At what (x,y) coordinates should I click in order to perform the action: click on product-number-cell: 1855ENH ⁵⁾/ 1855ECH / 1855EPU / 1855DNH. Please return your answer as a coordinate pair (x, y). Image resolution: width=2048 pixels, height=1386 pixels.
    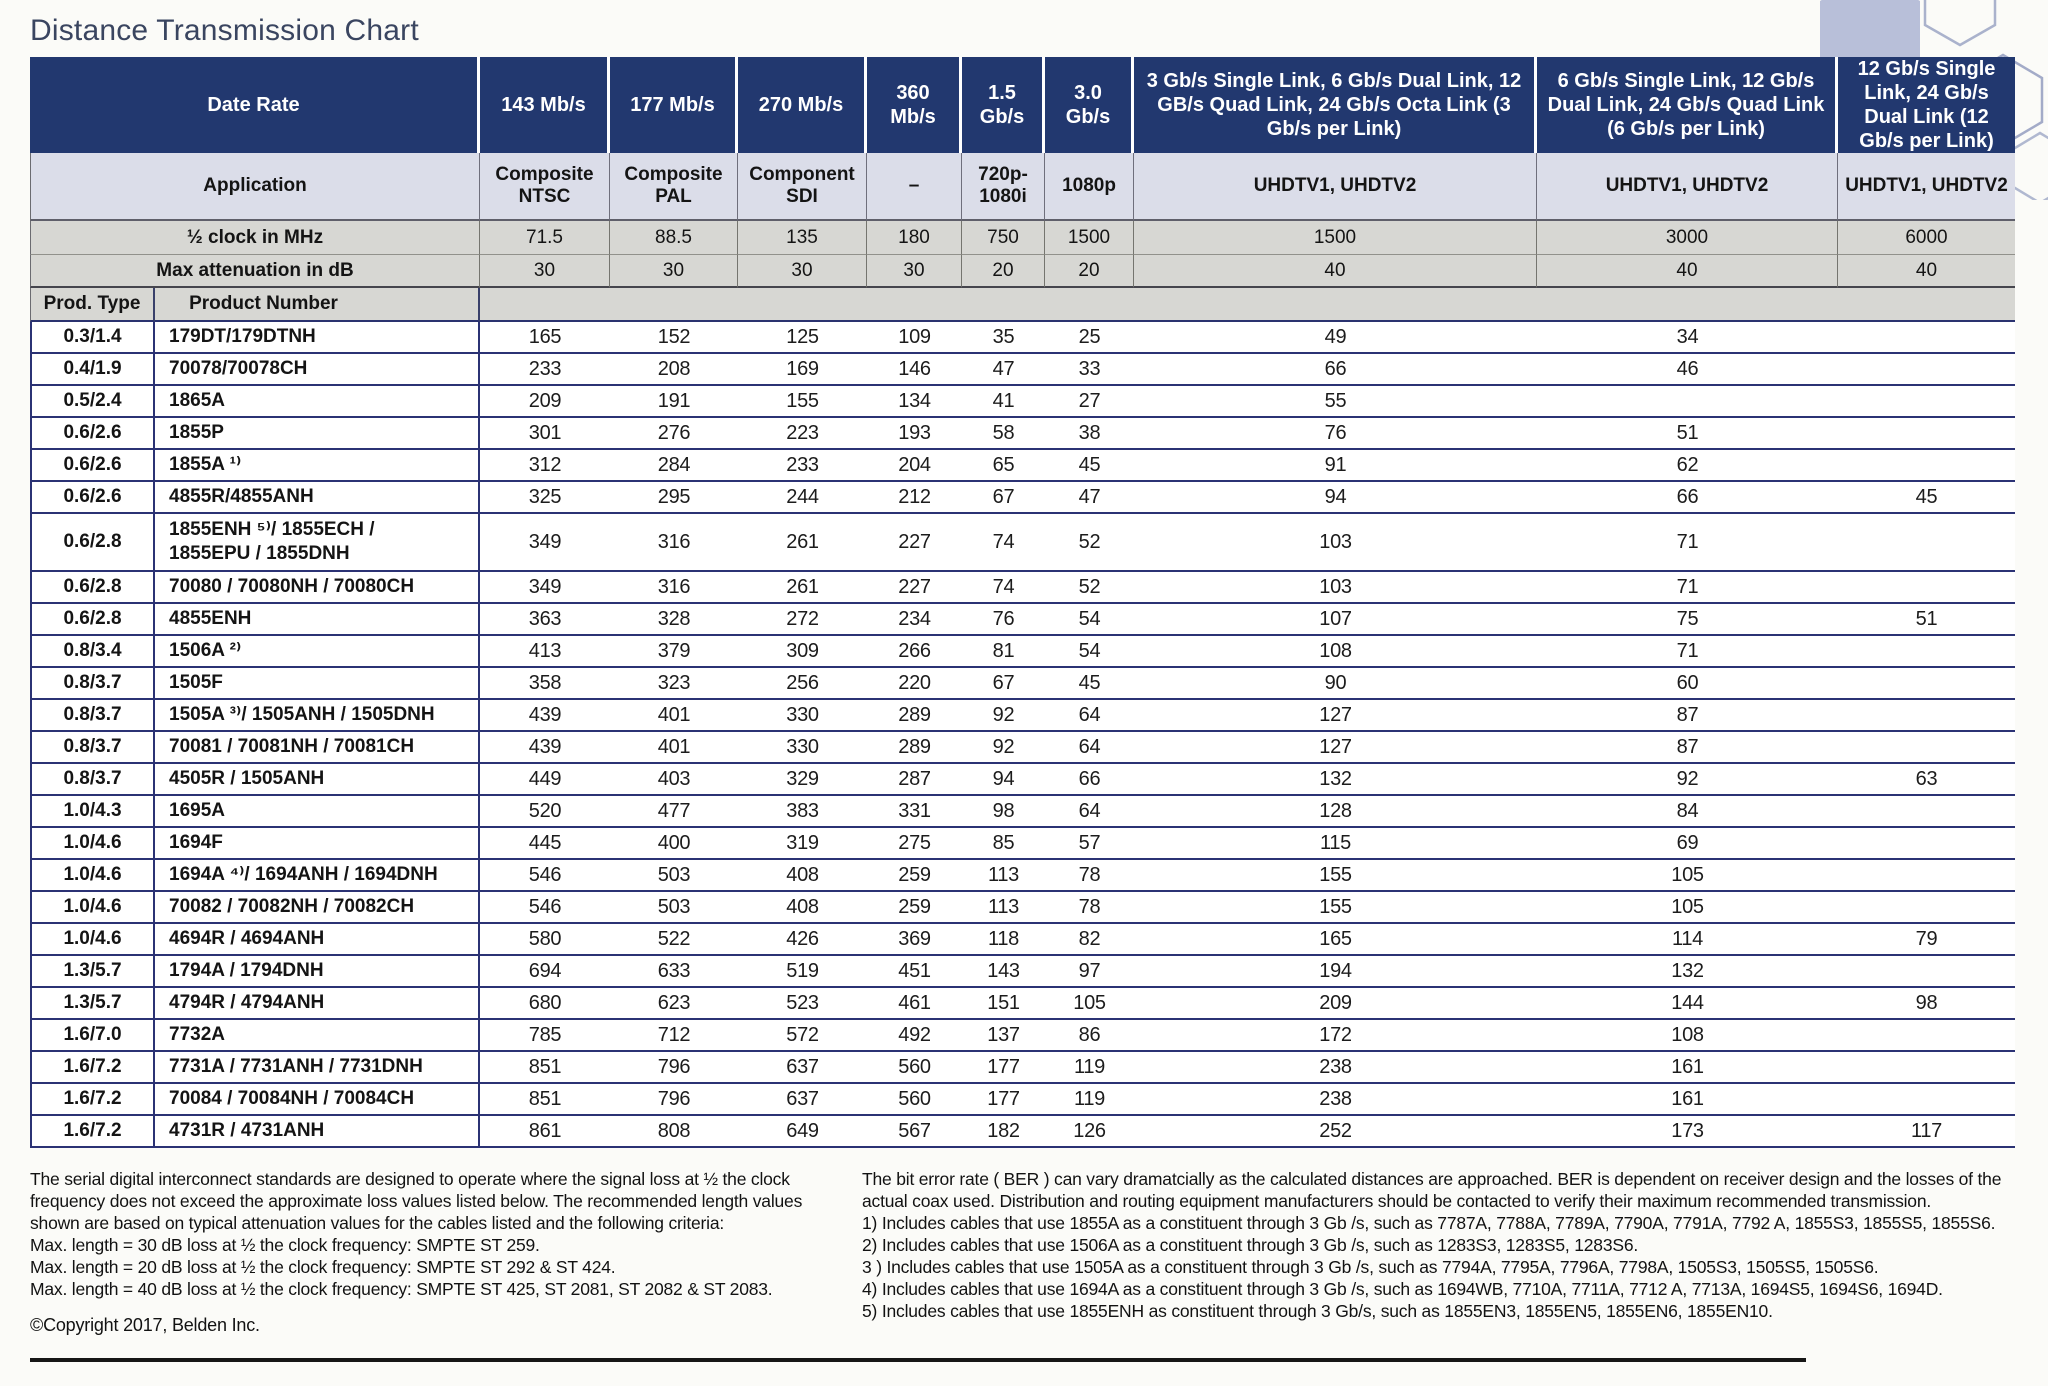
    Looking at the image, I should click on (317, 543).